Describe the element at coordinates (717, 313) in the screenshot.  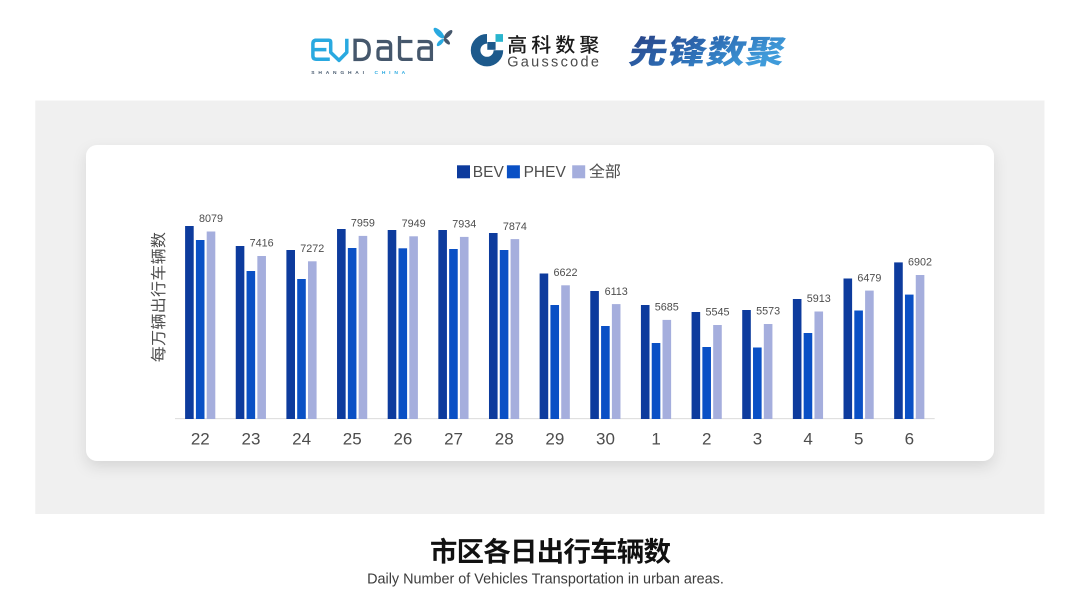
I see `svg-text: 5545` at that location.